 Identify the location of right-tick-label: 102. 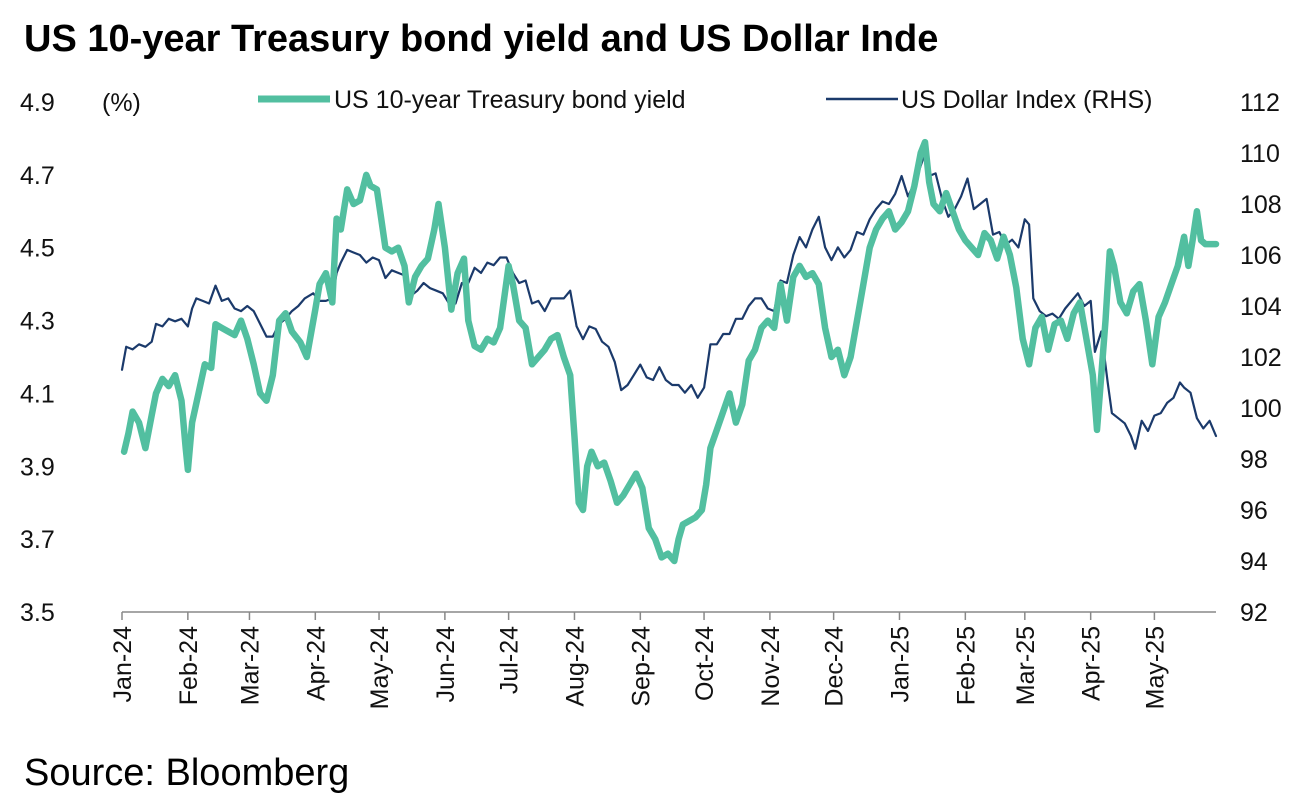
(1261, 358).